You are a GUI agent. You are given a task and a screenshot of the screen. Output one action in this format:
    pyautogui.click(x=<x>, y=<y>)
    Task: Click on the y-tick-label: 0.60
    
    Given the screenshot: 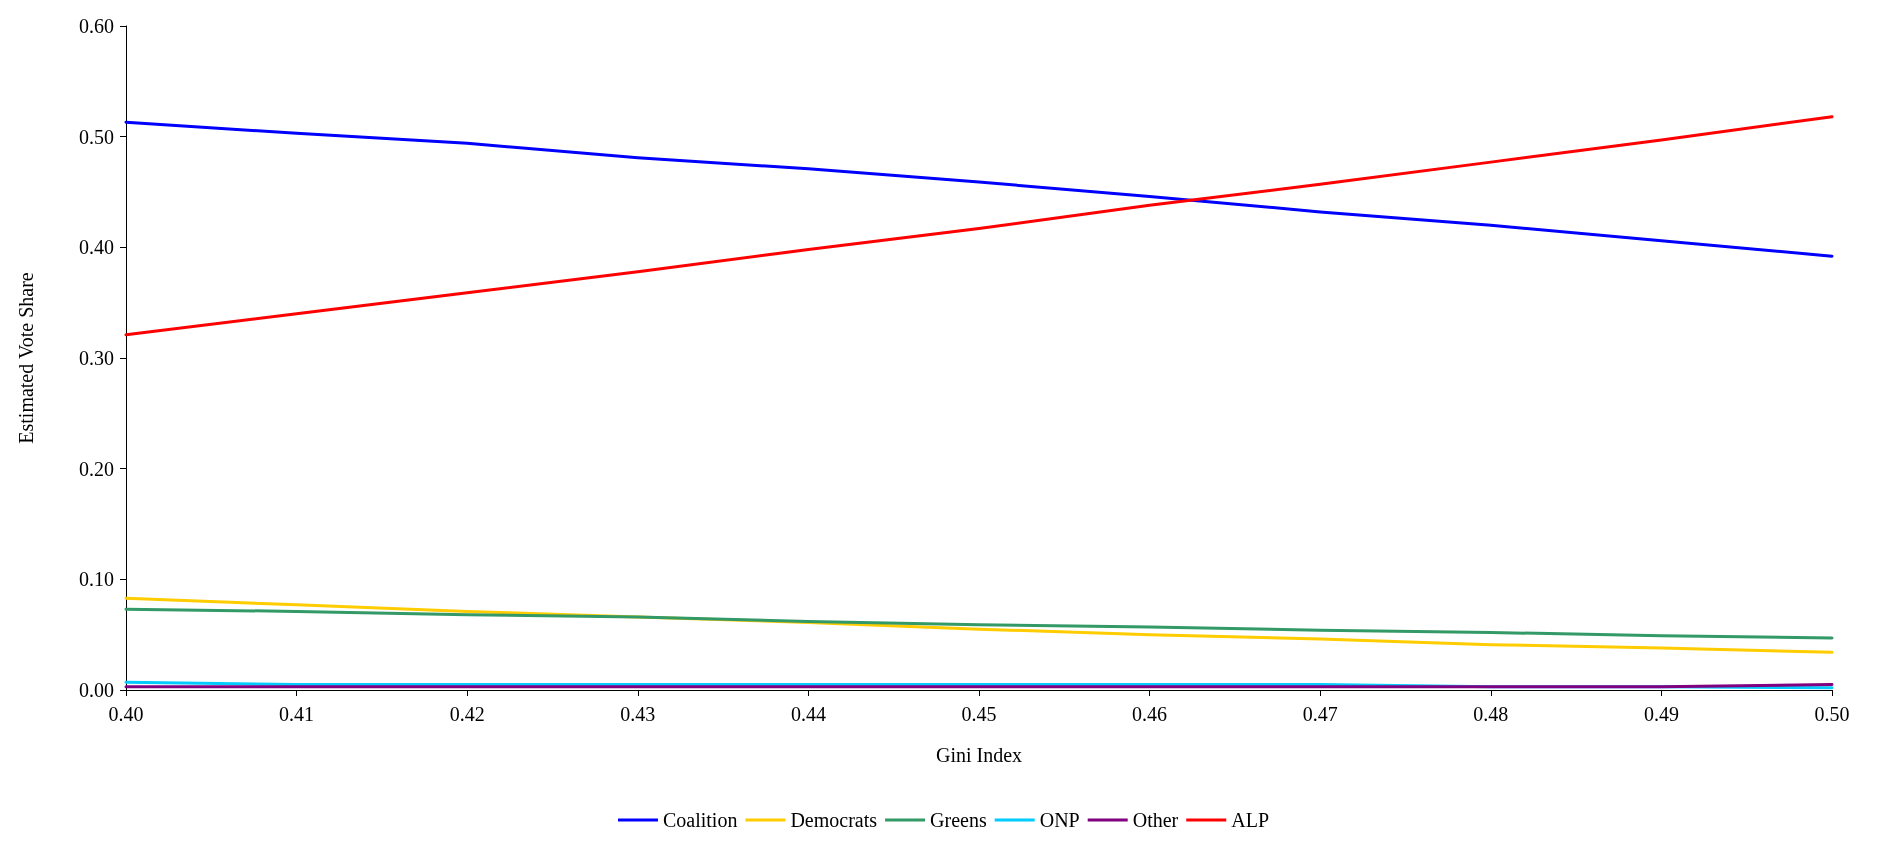 What is the action you would take?
    pyautogui.click(x=96, y=26)
    